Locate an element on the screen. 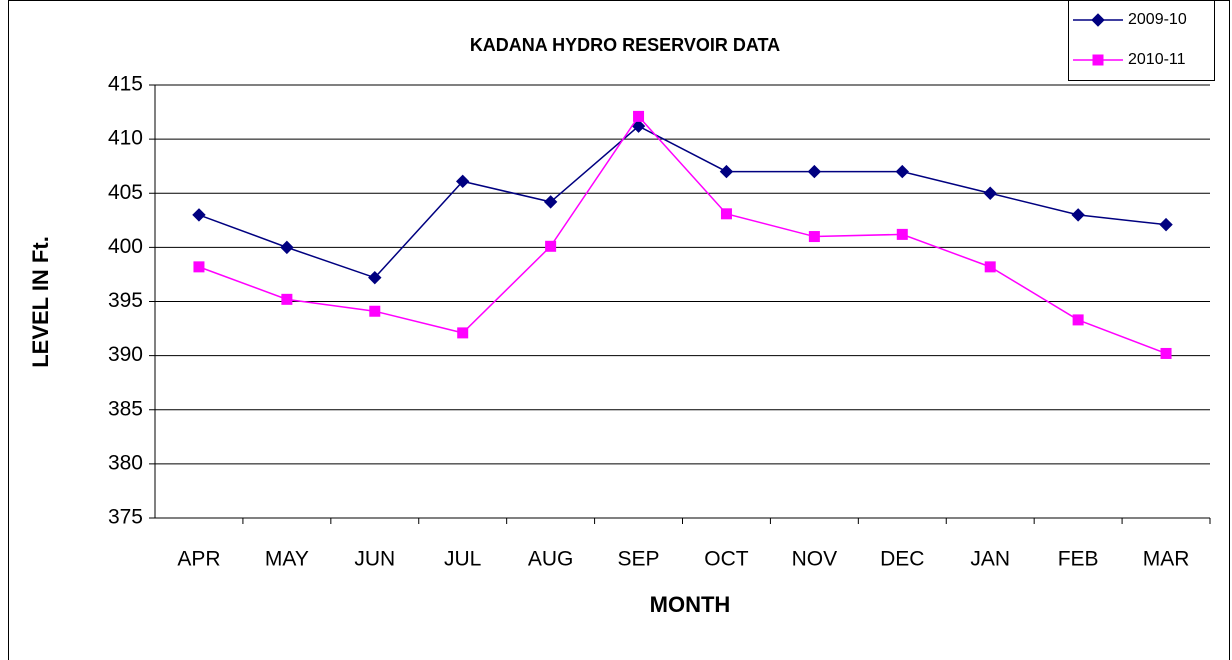 The height and width of the screenshot is (660, 1232). y-axis-label: LEVEL IN Ft. is located at coordinates (40, 302).